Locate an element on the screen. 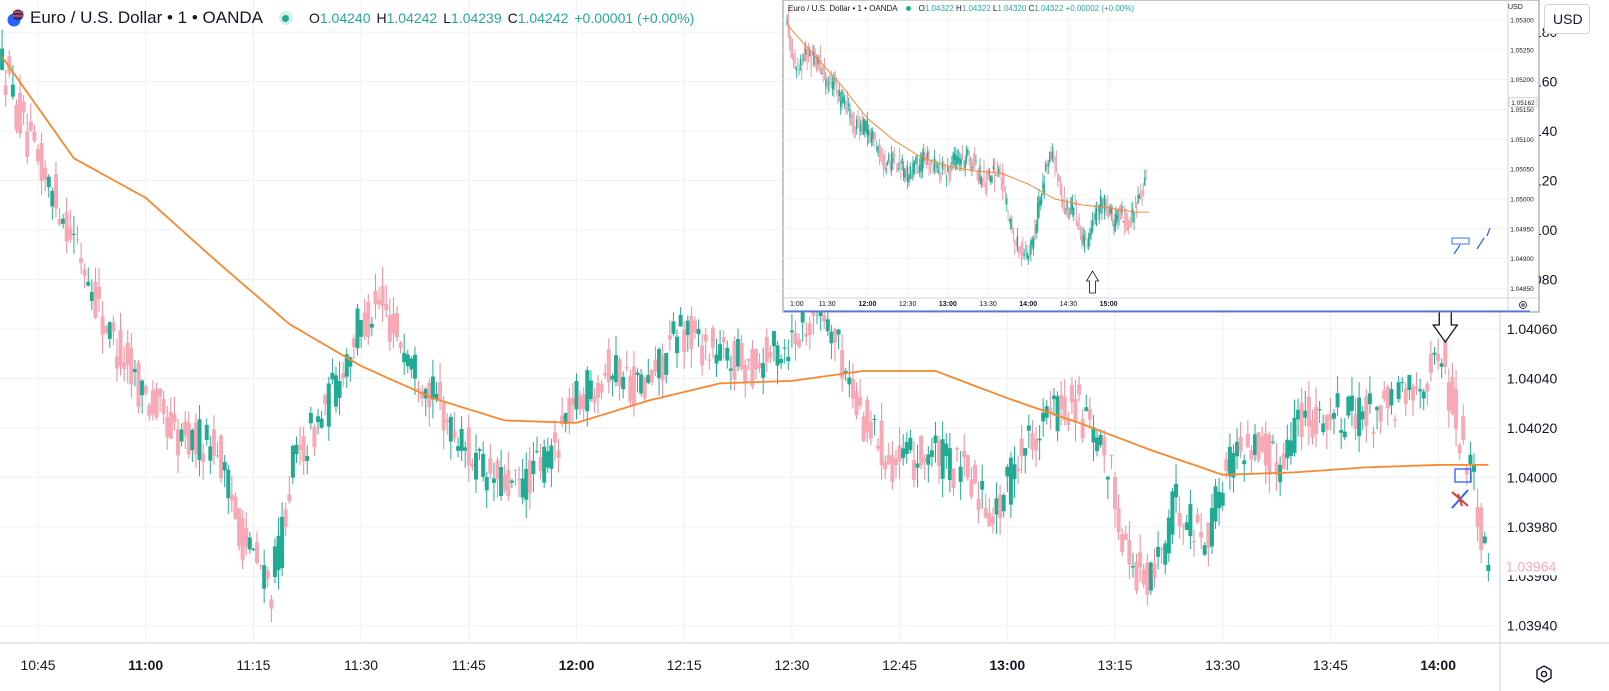 The width and height of the screenshot is (1609, 691). currency-button: USD is located at coordinates (1567, 19).